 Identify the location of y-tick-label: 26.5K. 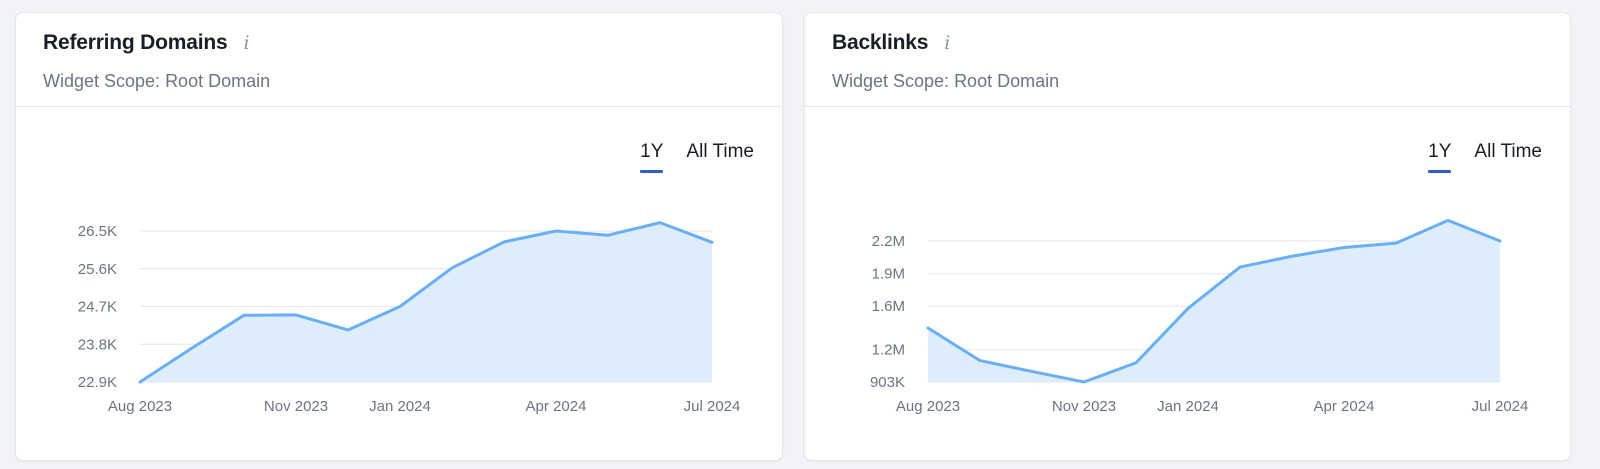
(97, 231).